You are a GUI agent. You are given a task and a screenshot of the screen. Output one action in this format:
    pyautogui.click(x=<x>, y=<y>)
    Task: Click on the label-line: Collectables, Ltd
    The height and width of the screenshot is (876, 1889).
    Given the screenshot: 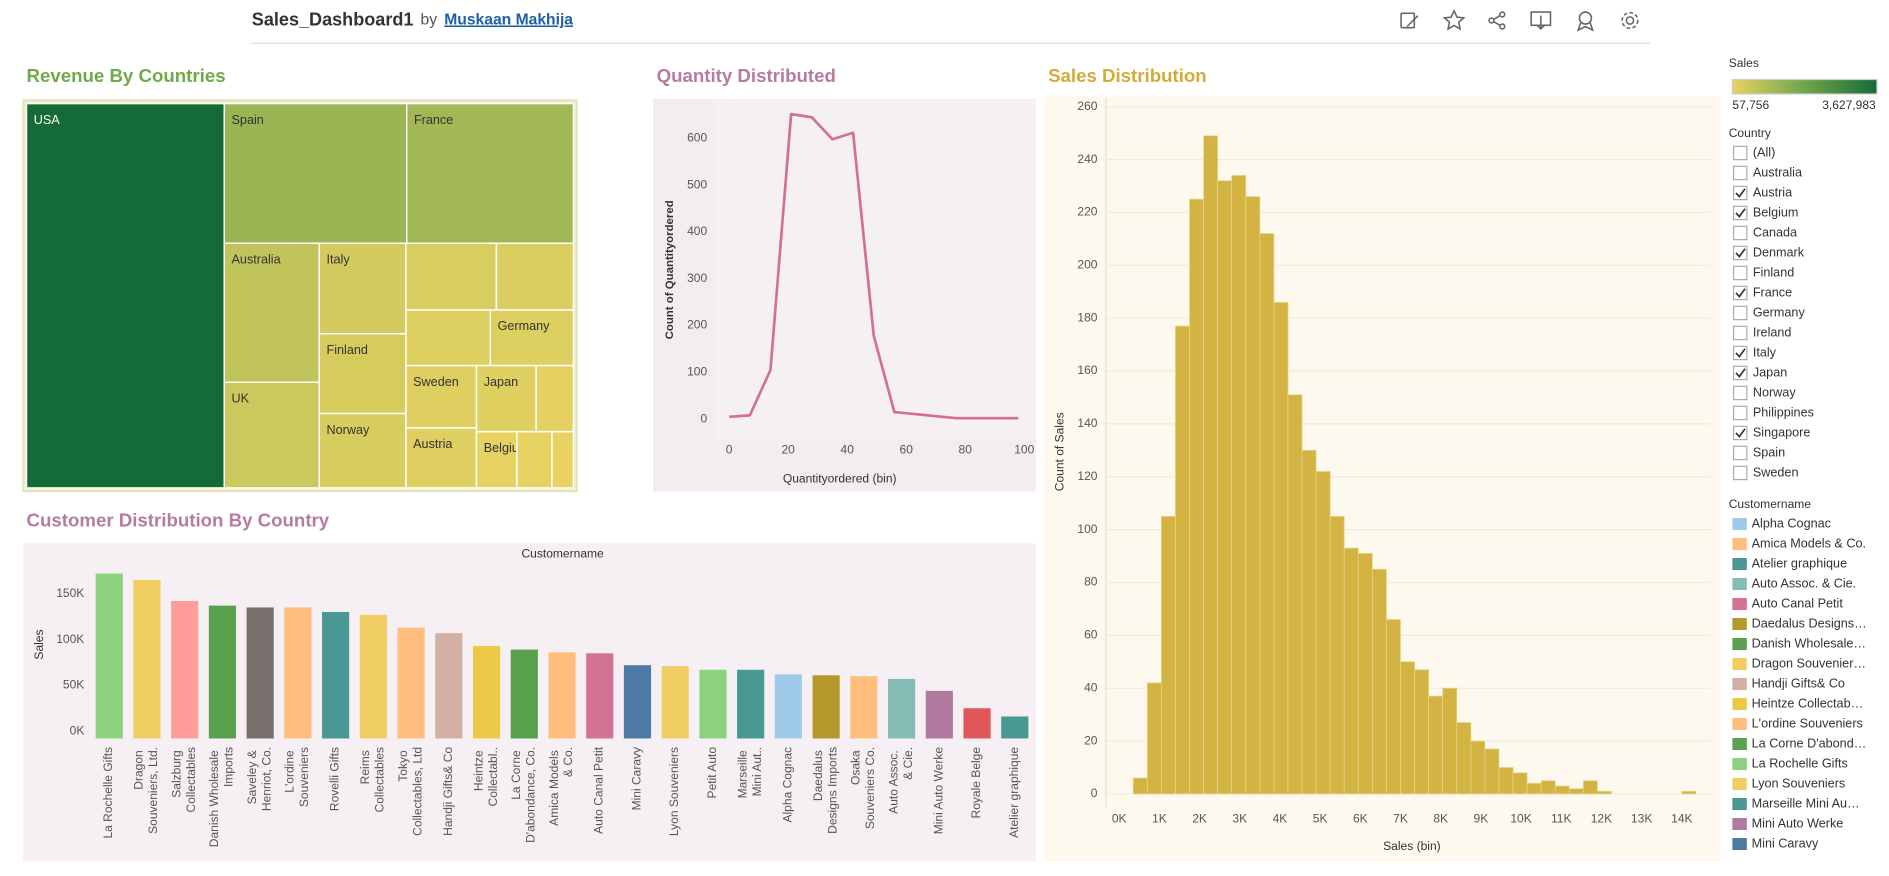 What is the action you would take?
    pyautogui.click(x=417, y=791)
    